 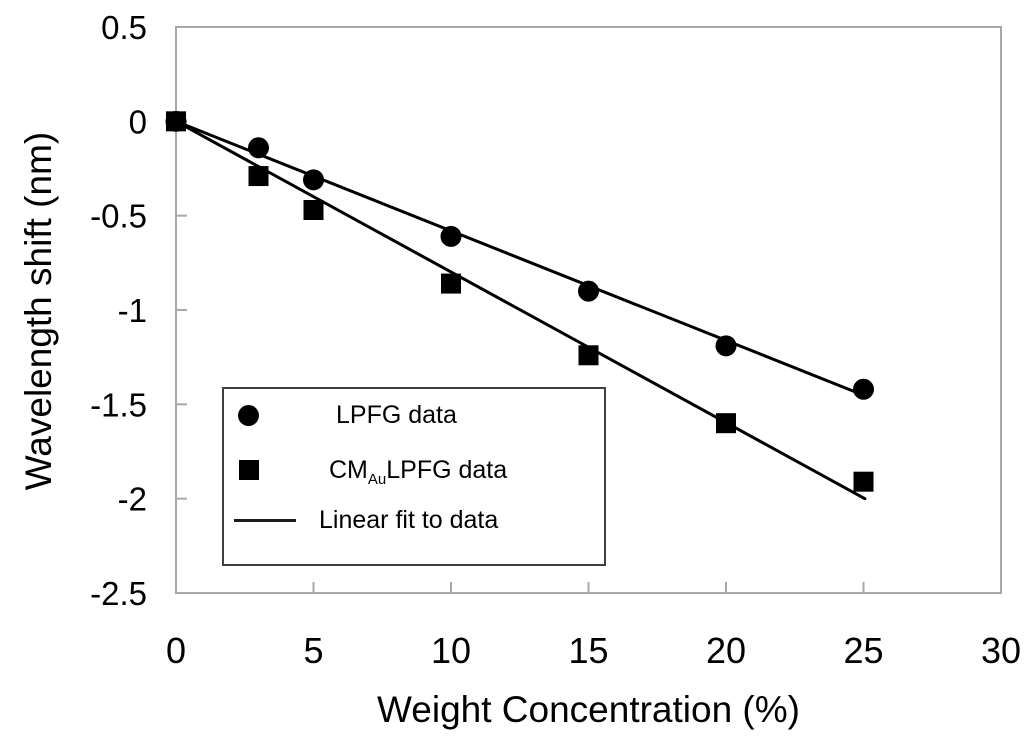 What do you see at coordinates (265, 520) in the screenshot?
I see `line-marker-icon` at bounding box center [265, 520].